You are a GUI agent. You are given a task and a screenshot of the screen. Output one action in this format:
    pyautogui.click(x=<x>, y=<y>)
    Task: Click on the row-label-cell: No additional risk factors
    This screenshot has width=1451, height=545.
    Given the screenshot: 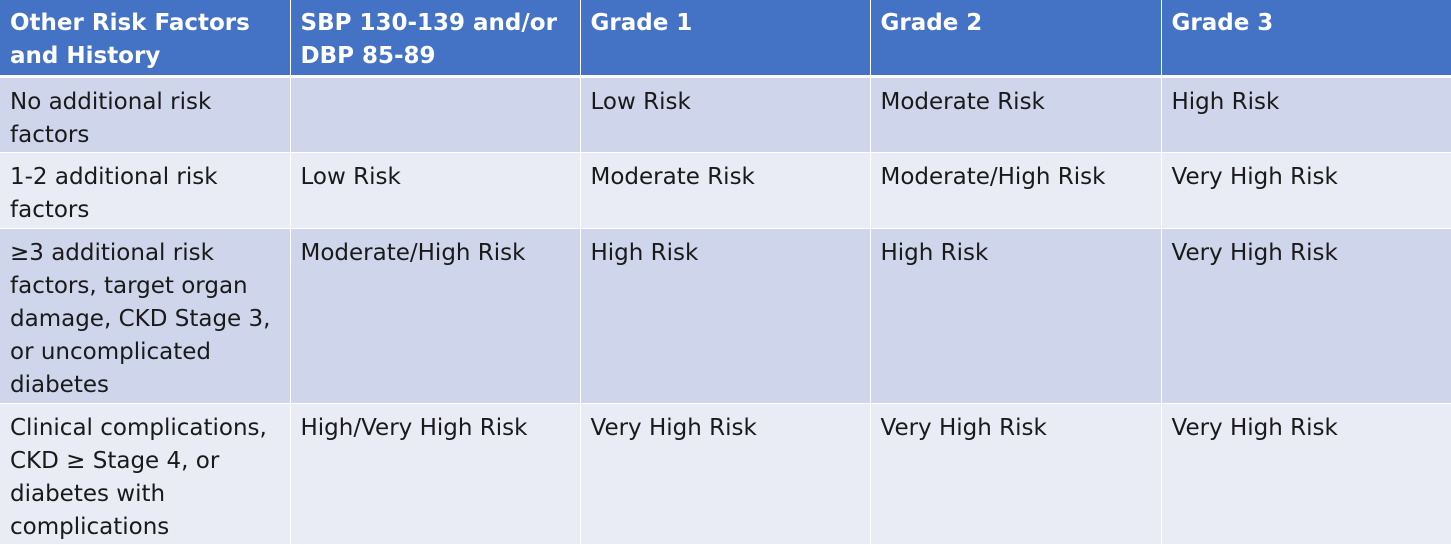 What is the action you would take?
    pyautogui.click(x=145, y=114)
    